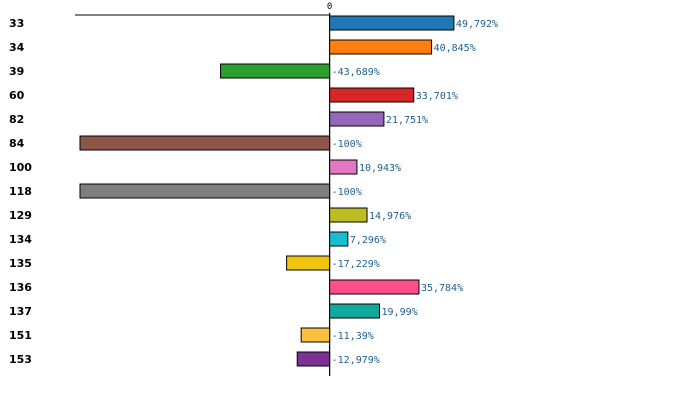  Describe the element at coordinates (380, 168) in the screenshot. I see `value-label: 10,943%` at that location.